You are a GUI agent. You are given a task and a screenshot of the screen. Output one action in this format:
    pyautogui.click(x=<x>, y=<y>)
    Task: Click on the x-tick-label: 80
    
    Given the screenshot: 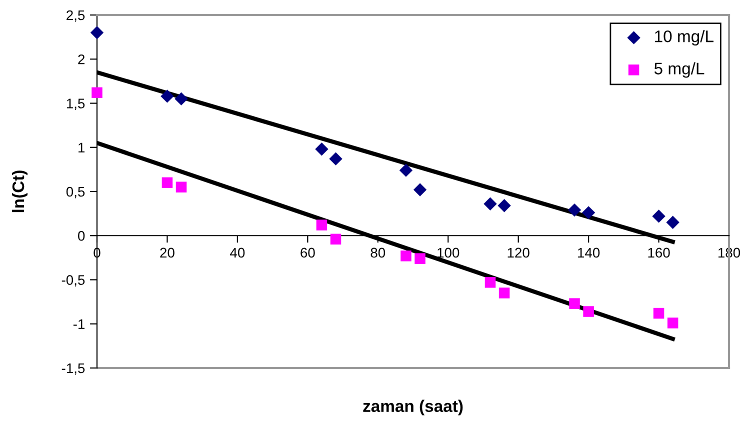 What is the action you would take?
    pyautogui.click(x=378, y=253)
    